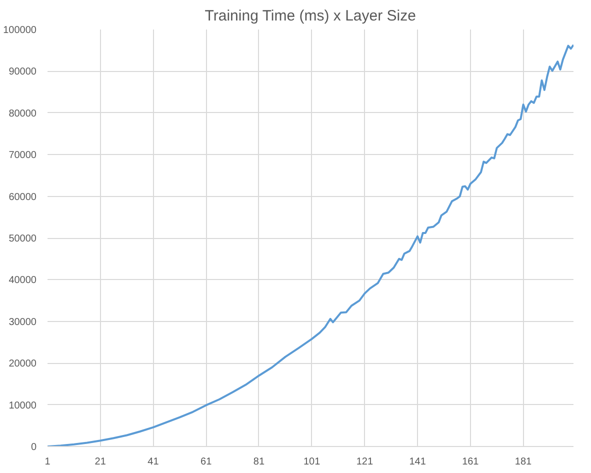 The image size is (591, 473). I want to click on x-tick-label: 81, so click(259, 462).